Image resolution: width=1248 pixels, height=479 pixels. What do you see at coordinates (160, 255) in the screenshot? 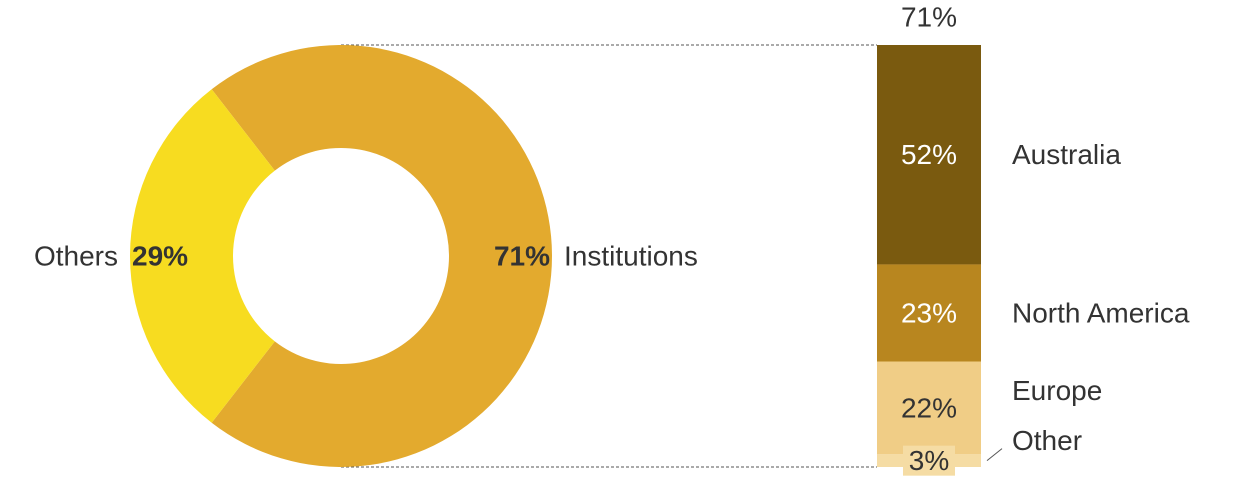
I see `value-label: 29%` at bounding box center [160, 255].